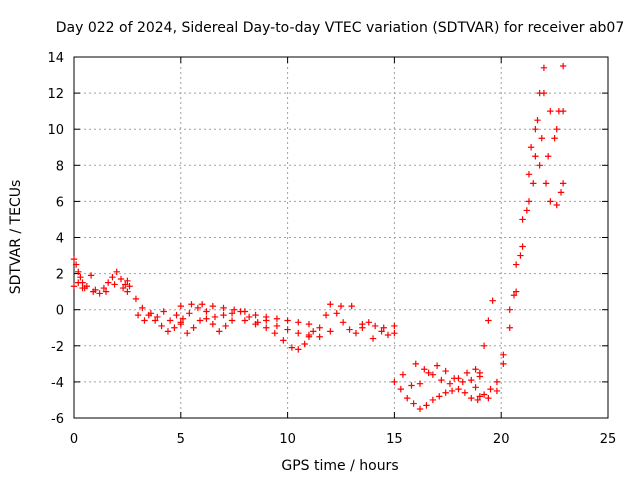 The height and width of the screenshot is (480, 640). Describe the element at coordinates (57, 383) in the screenshot. I see `y-tick-label: -4` at that location.